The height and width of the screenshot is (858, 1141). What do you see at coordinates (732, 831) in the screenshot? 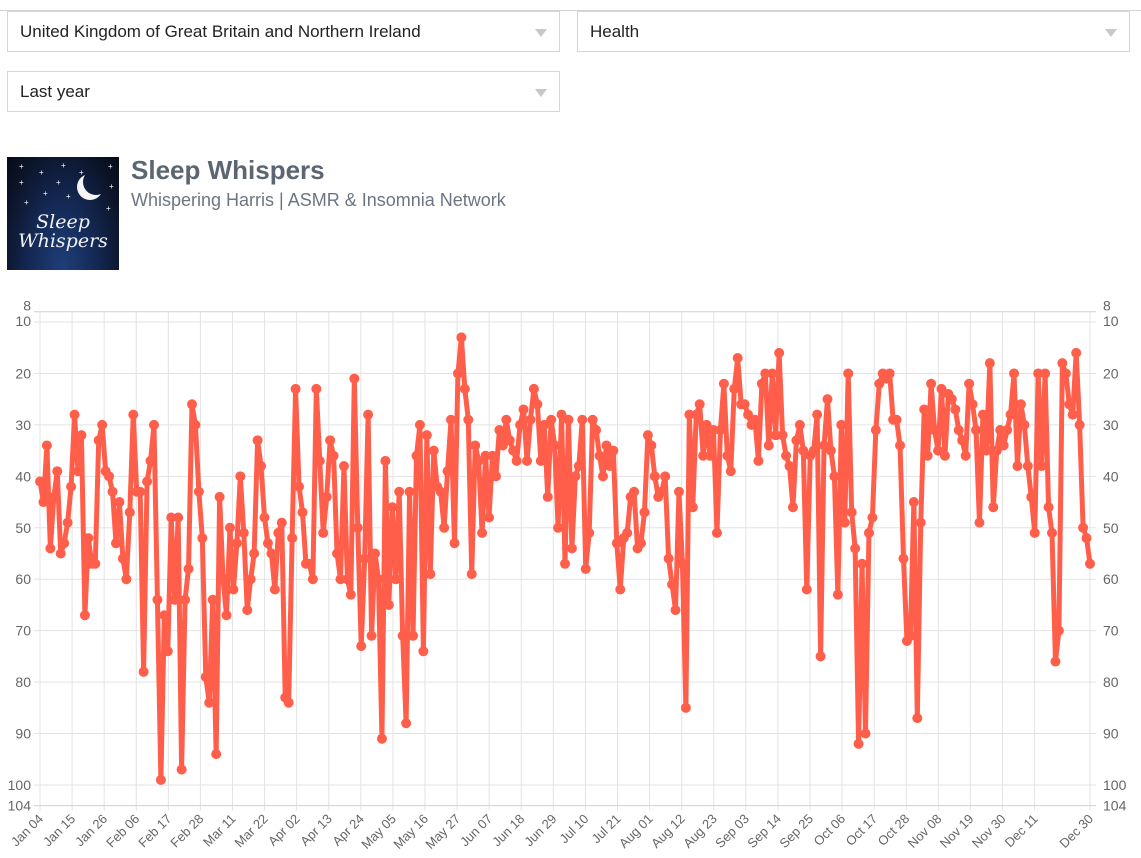
I see `svg-text: Sep 03` at bounding box center [732, 831].